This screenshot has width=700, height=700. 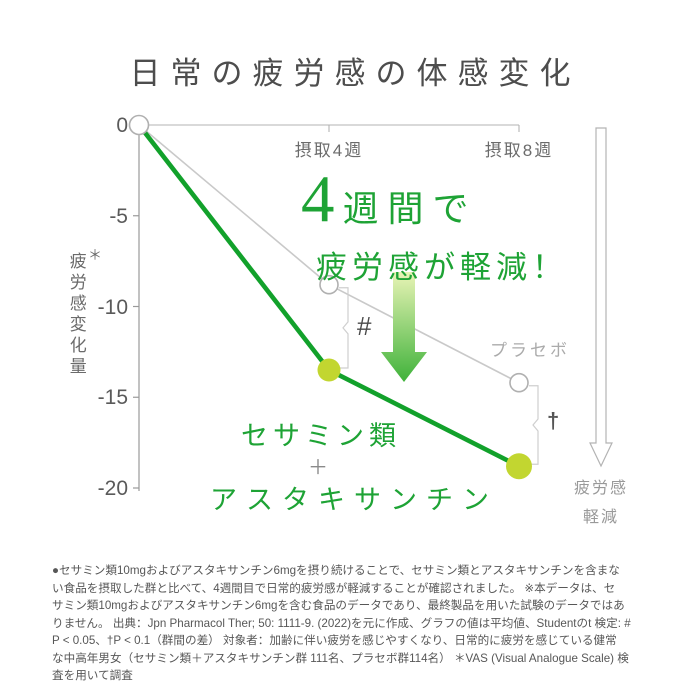 What do you see at coordinates (321, 436) in the screenshot?
I see `active-series-label-line1: セサミン類` at bounding box center [321, 436].